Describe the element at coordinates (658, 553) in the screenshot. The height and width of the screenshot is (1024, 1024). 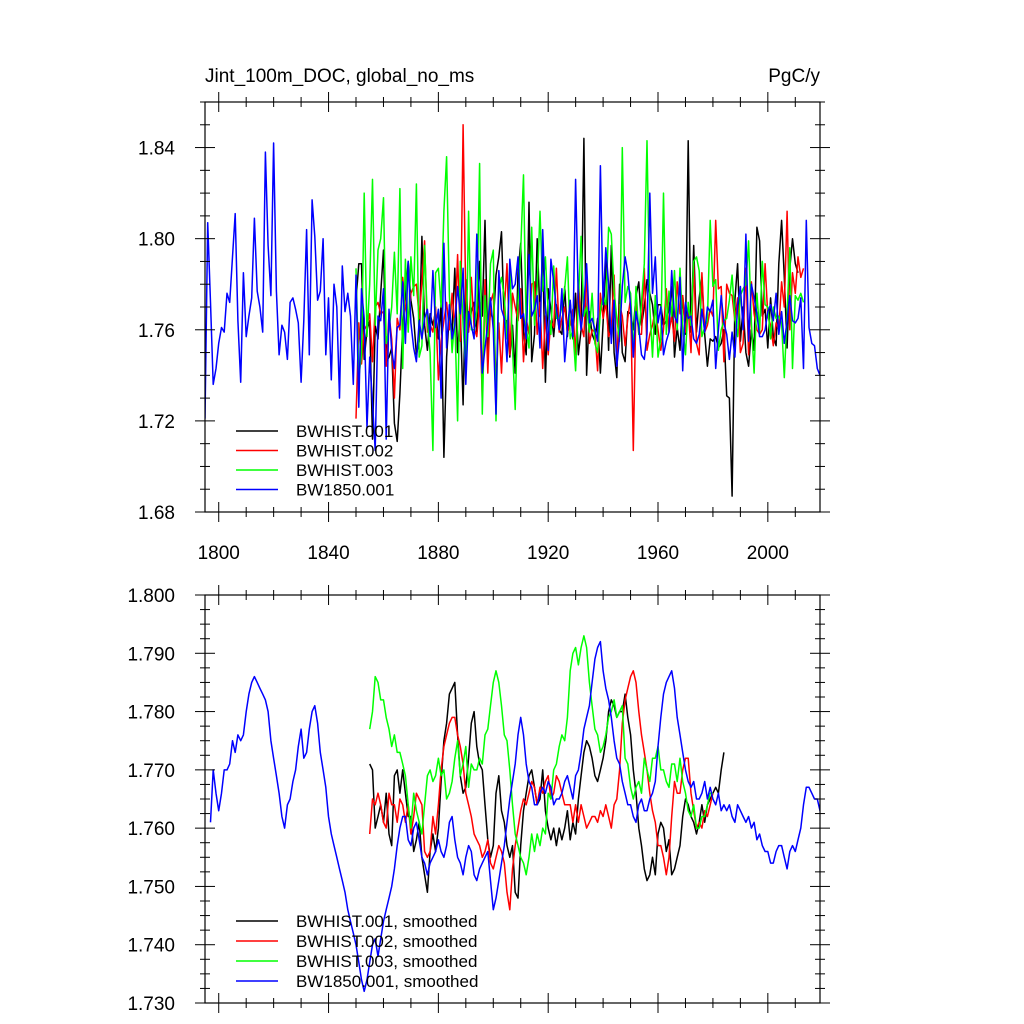
I see `top-xtick-label-4: 1960` at that location.